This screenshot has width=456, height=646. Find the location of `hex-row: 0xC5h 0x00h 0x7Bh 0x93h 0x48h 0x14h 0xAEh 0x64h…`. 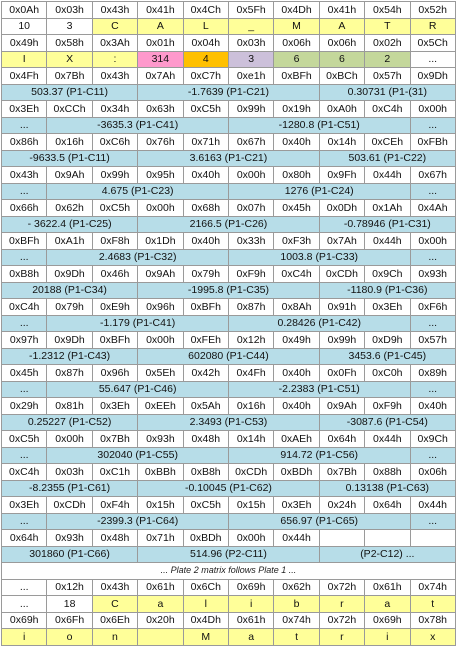

hex-row: 0xC5h 0x00h 0x7Bh 0x93h 0x48h 0x14h 0xAEh 0x64h… is located at coordinates (228, 439).